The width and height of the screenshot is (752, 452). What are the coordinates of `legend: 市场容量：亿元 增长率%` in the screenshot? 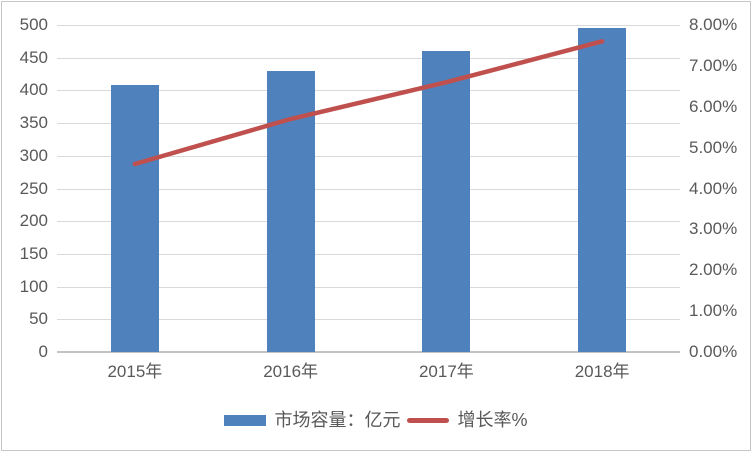 It's located at (376, 420).